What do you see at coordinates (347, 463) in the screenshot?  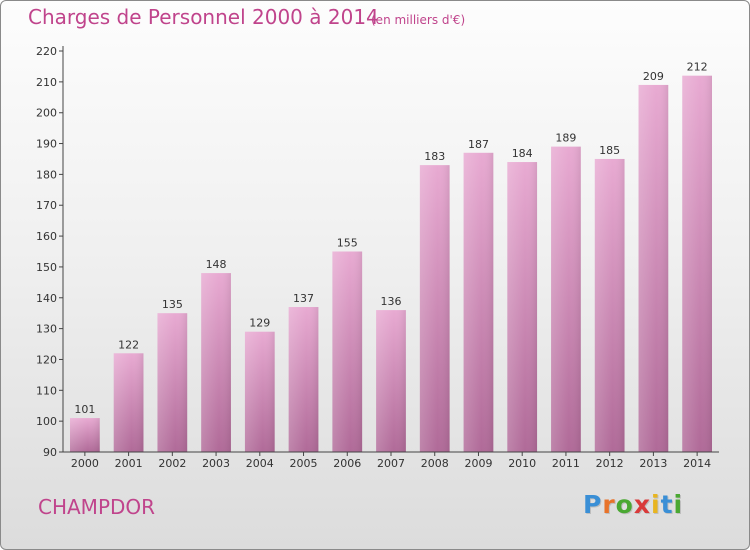 I see `x-tick-label: 2006` at bounding box center [347, 463].